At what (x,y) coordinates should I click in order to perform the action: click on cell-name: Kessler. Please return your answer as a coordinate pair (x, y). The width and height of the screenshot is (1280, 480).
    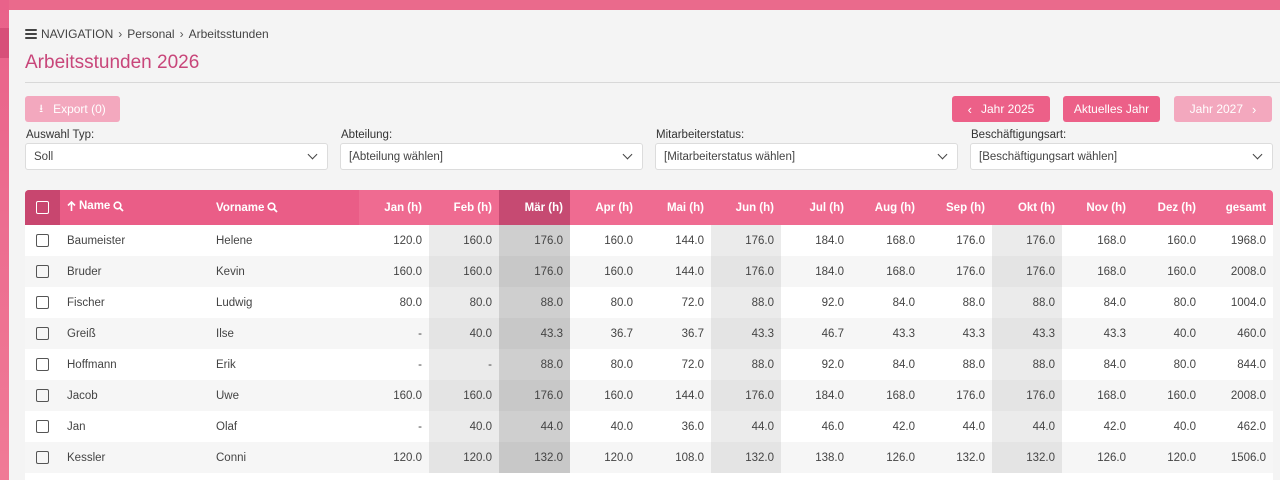
    Looking at the image, I should click on (86, 457).